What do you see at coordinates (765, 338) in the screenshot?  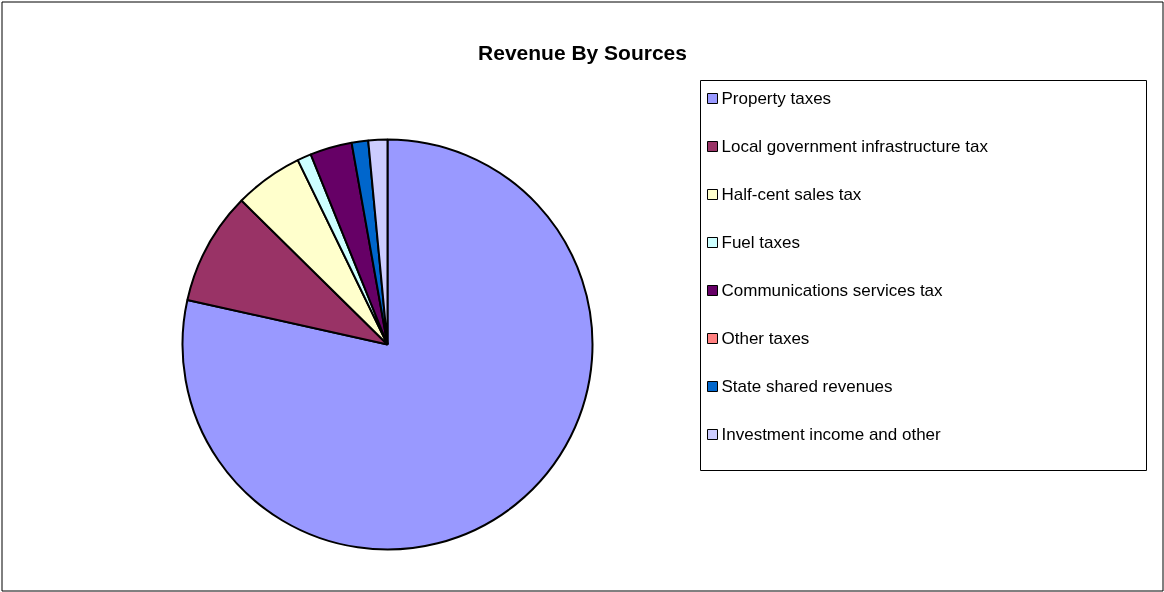 I see `legend-label: Other taxes` at bounding box center [765, 338].